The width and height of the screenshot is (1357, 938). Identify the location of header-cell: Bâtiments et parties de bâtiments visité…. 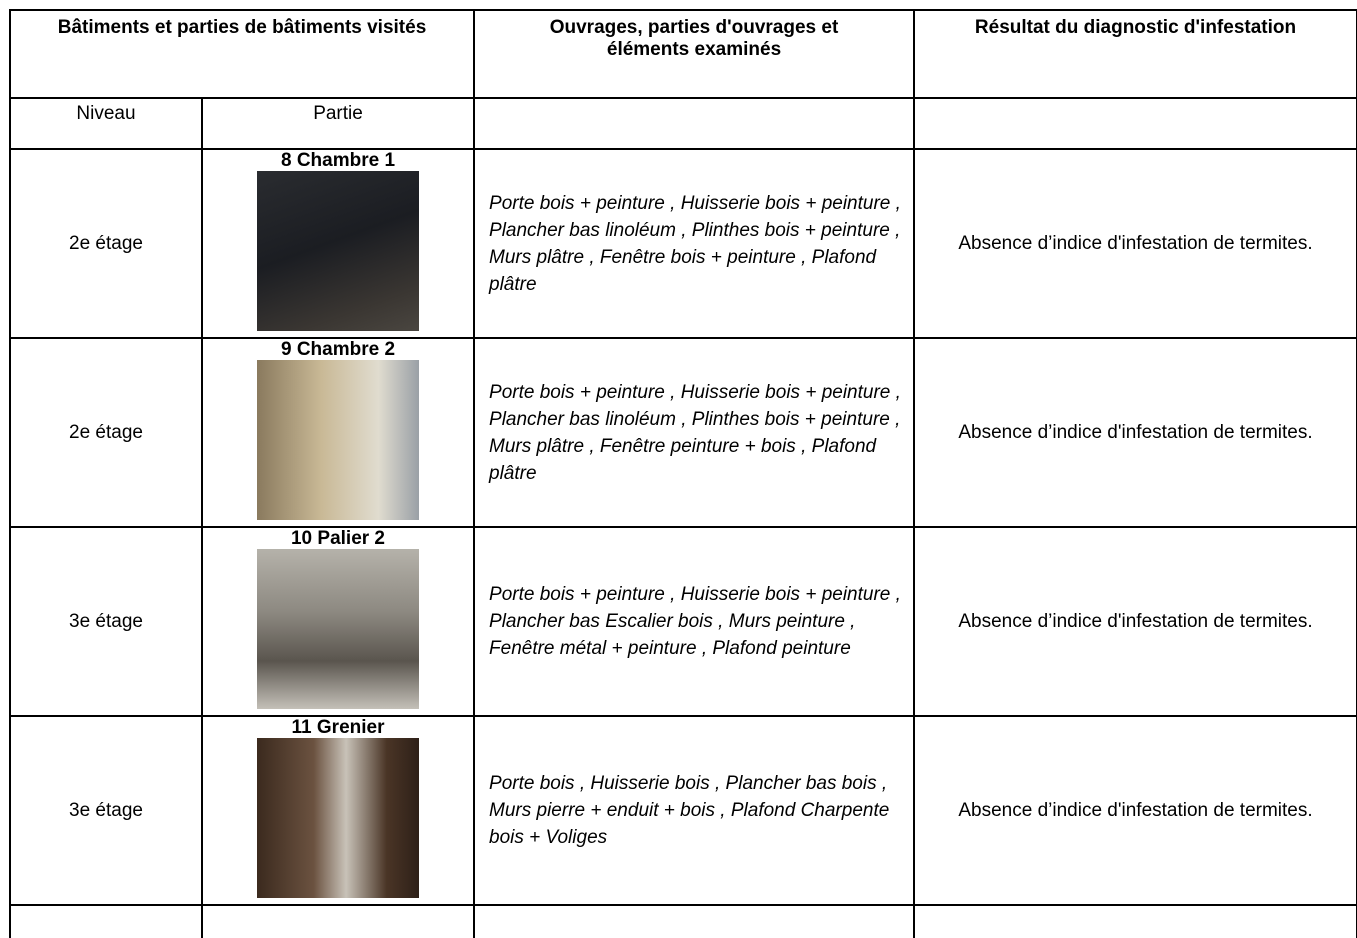
(242, 54).